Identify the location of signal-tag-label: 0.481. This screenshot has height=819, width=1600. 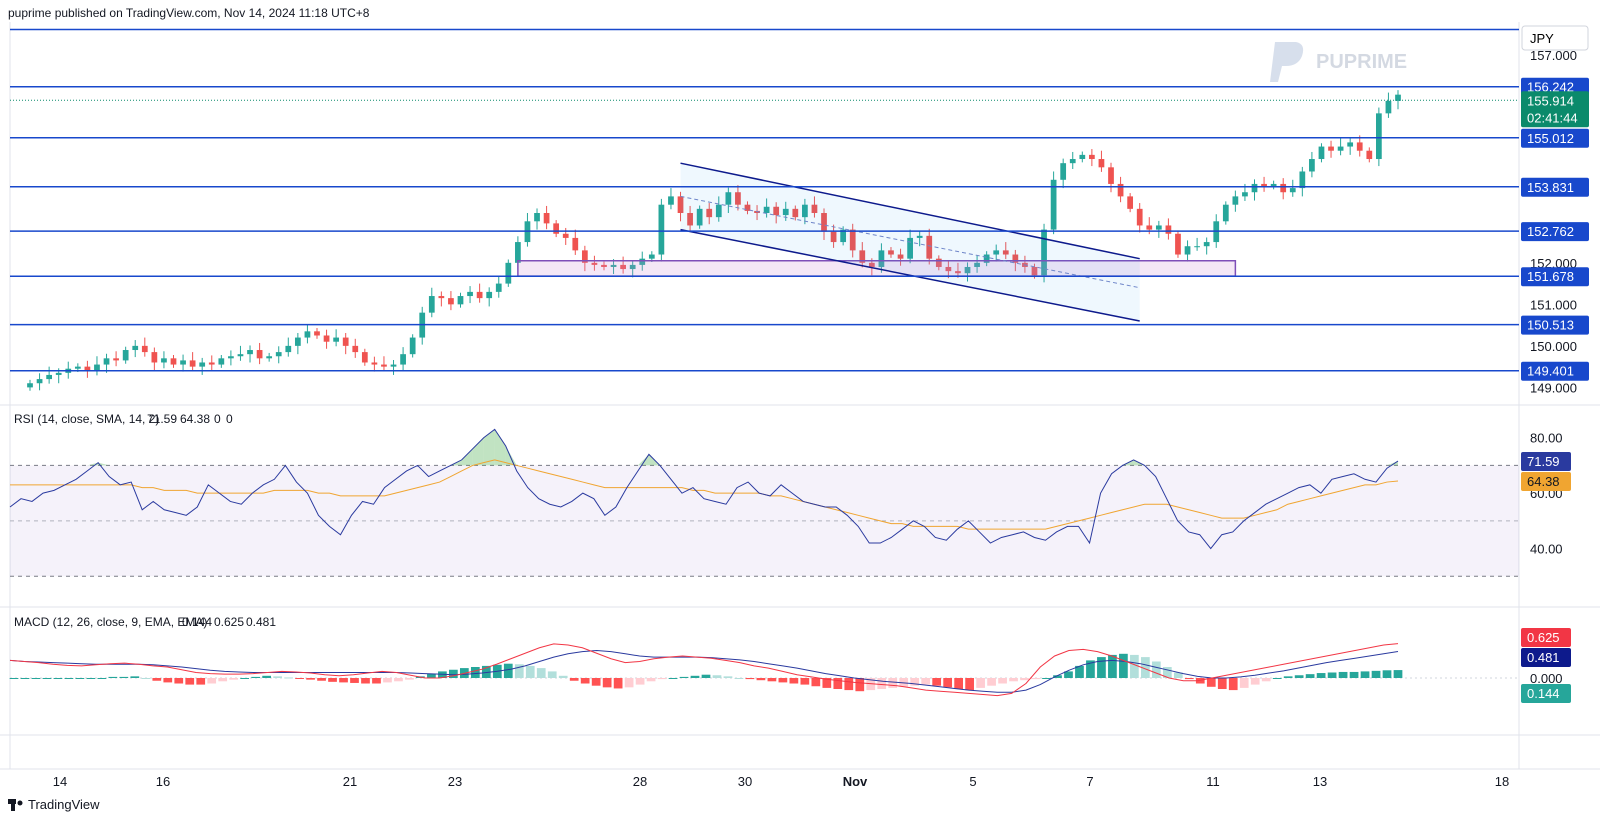
(1543, 657).